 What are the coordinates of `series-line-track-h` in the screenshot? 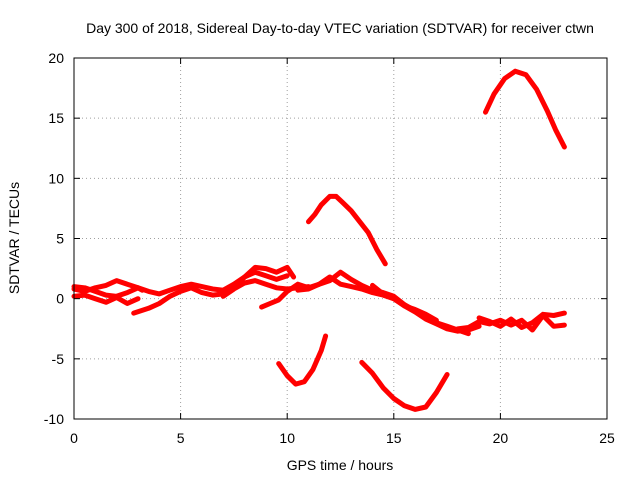 It's located at (404, 302).